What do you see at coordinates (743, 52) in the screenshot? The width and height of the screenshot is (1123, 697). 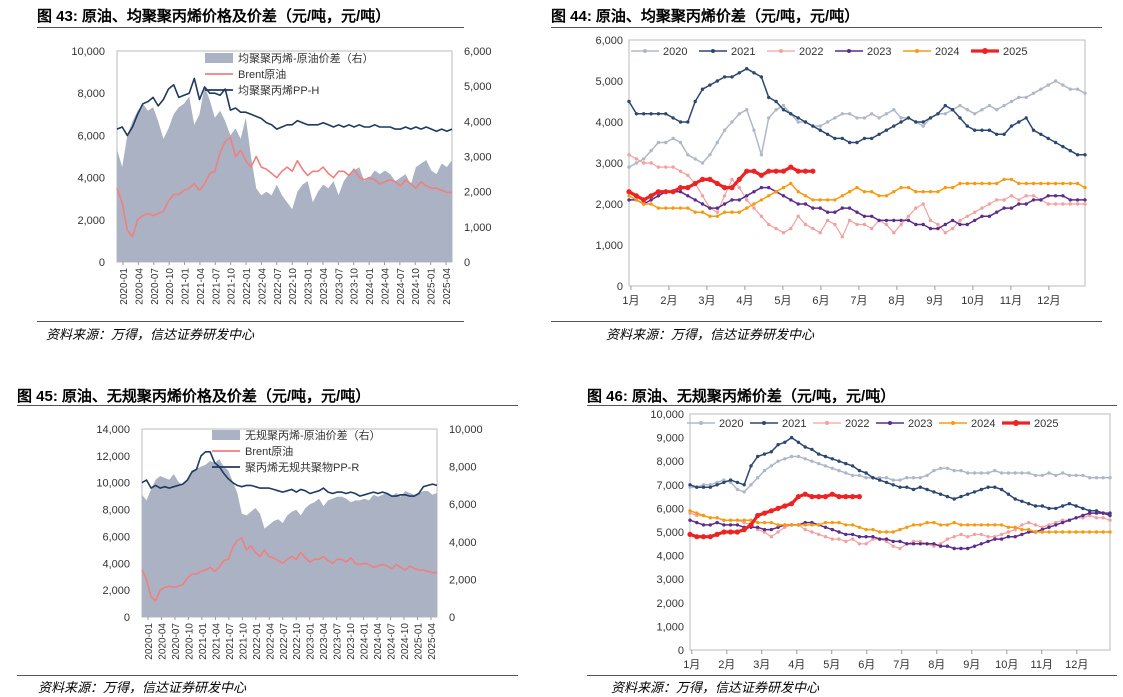 I see `legend-label-2021: 2021` at bounding box center [743, 52].